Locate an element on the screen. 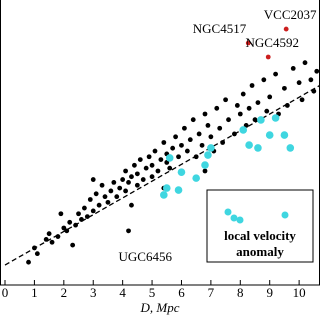 The image size is (320, 320). x-tick-label: 5 is located at coordinates (152, 292).